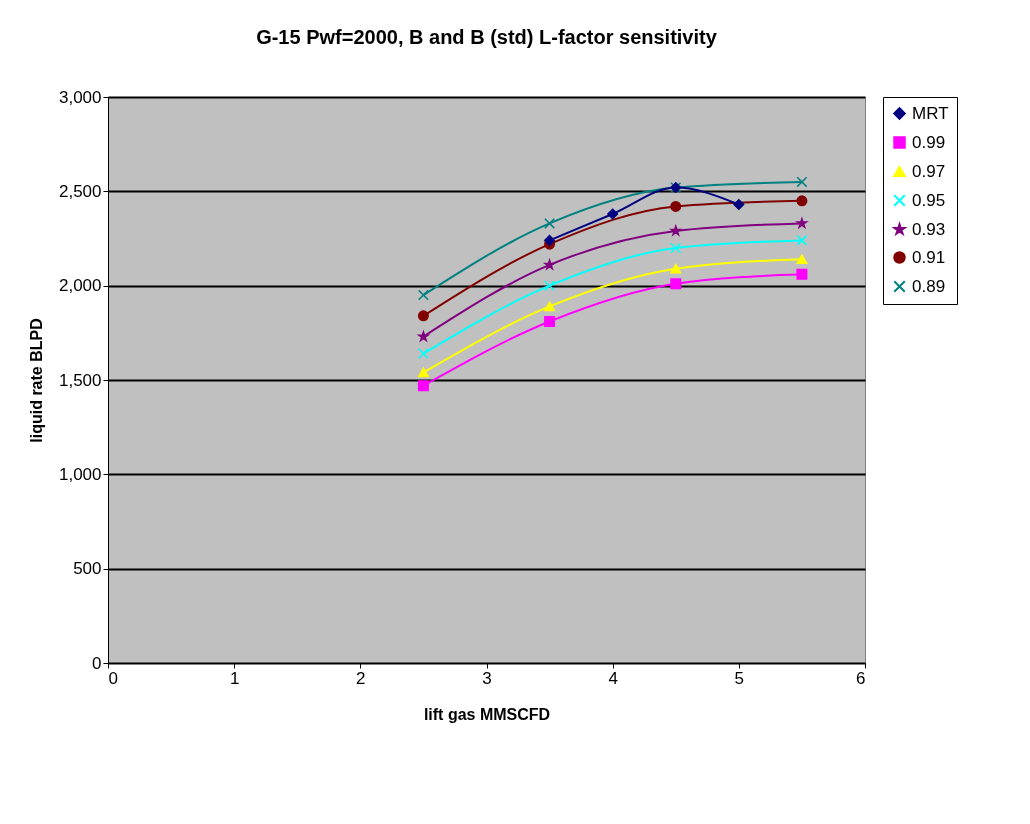 The width and height of the screenshot is (1030, 824). Describe the element at coordinates (487, 678) in the screenshot. I see `x-tick-label: 3` at that location.